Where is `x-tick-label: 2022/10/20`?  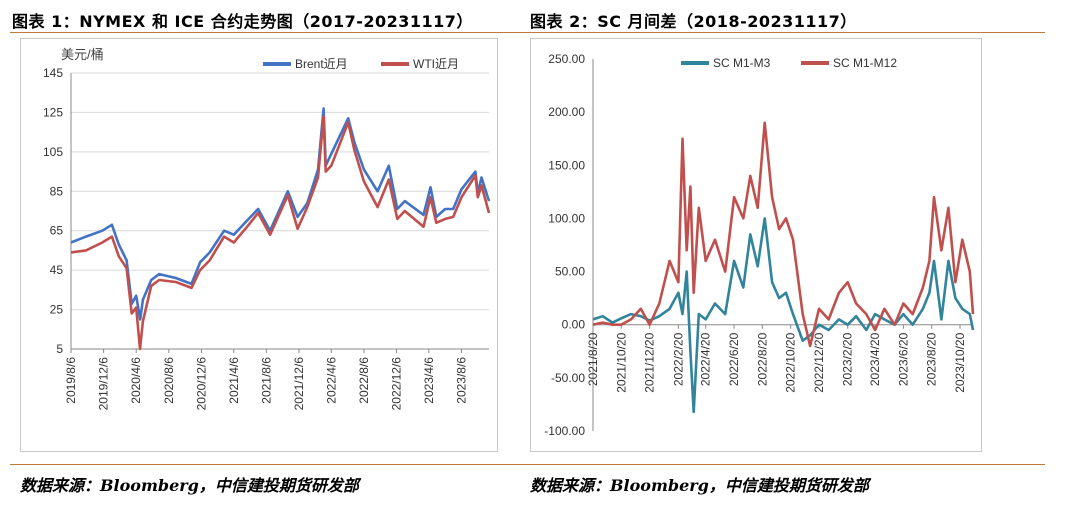
x-tick-label: 2022/10/20 is located at coordinates (791, 362).